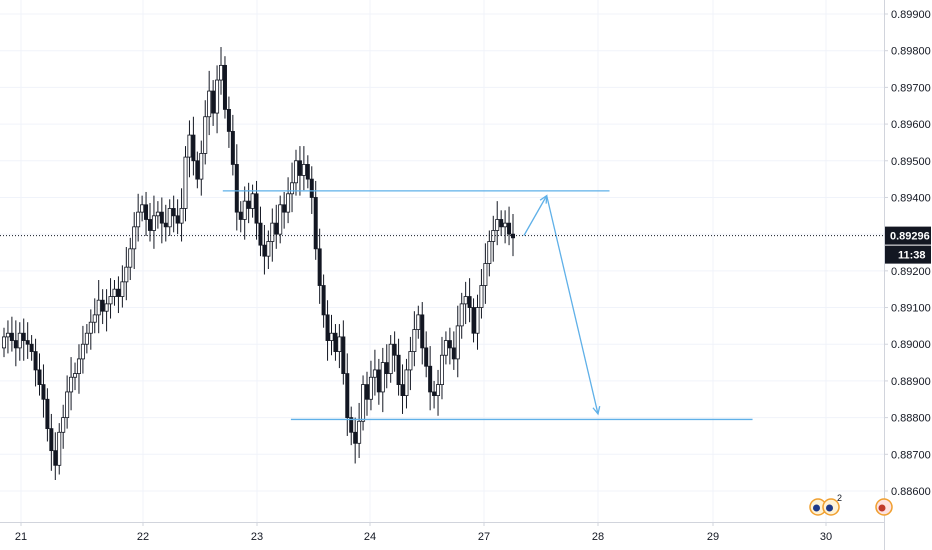  I want to click on event-dot, so click(829, 508).